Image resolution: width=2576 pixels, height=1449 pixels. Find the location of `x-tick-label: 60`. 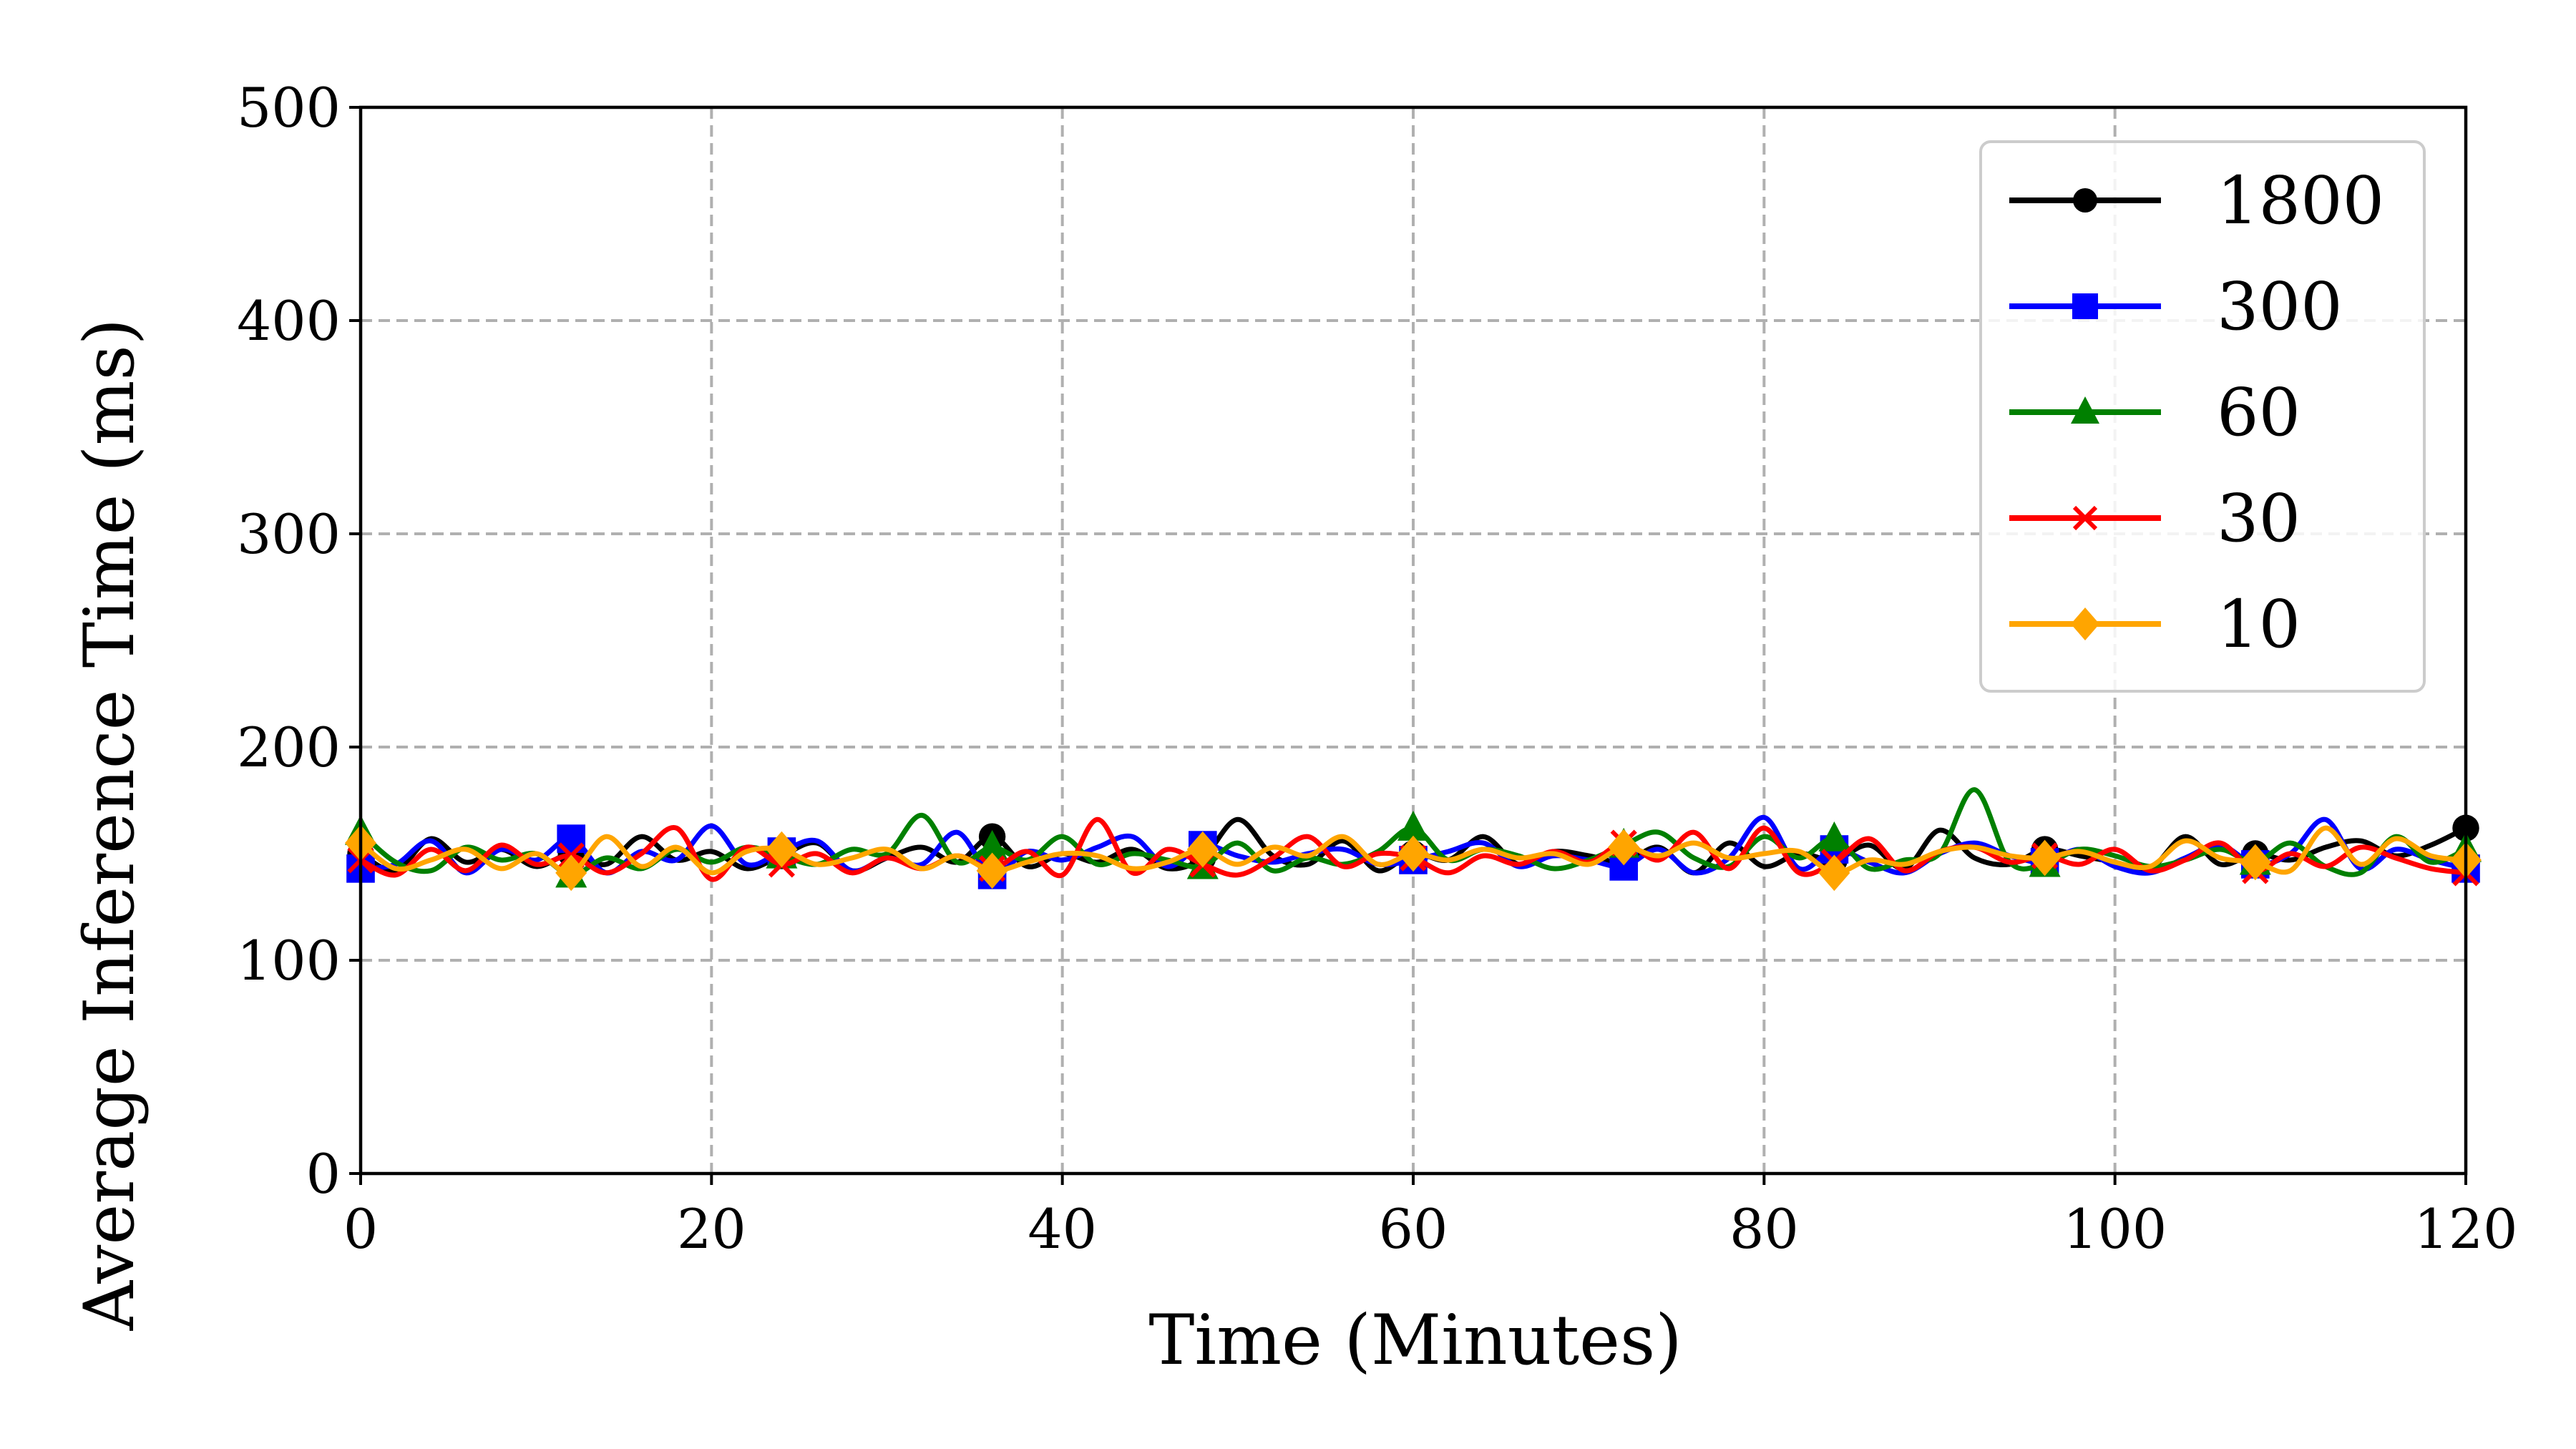

x-tick-label: 60 is located at coordinates (1413, 1229).